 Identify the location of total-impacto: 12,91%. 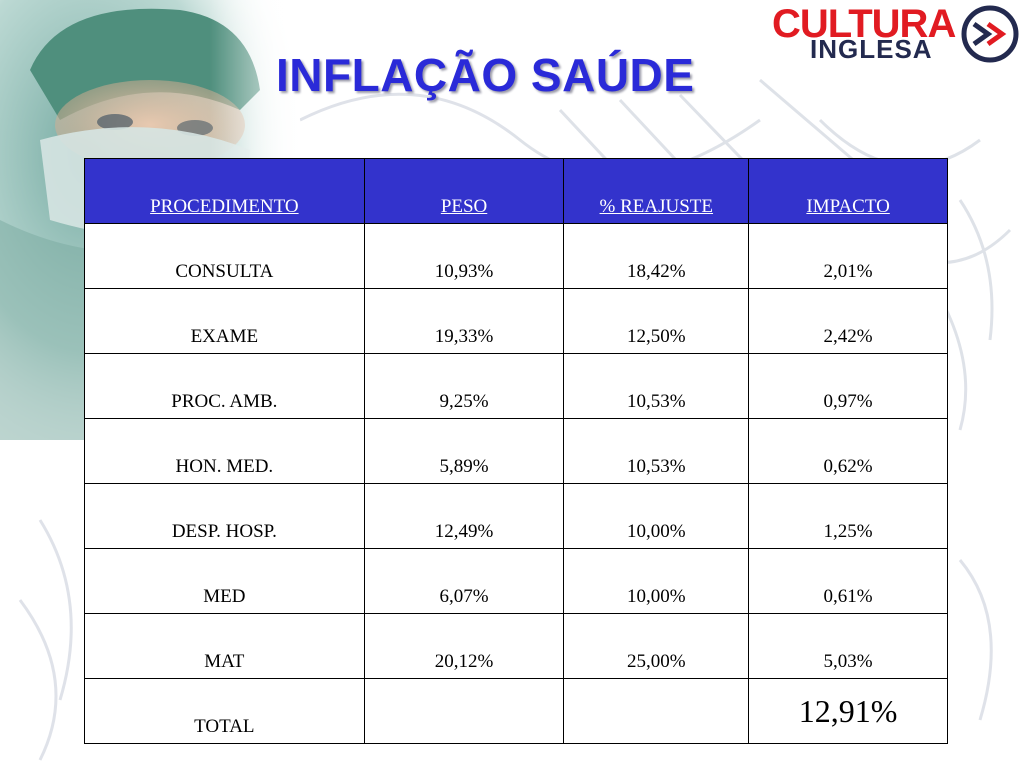
(848, 711).